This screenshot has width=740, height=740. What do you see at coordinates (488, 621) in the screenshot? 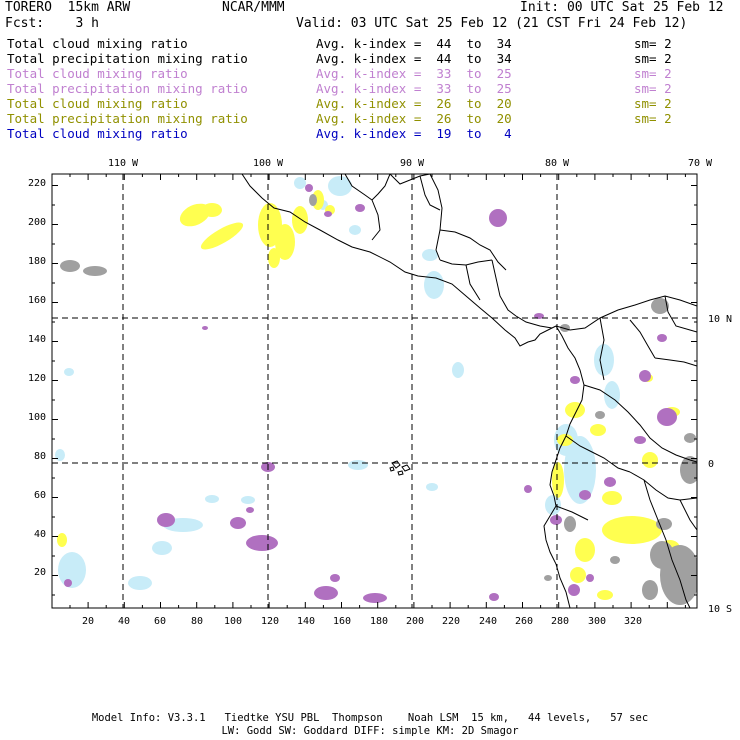
I see `x-tick-label: 240` at bounding box center [488, 621].